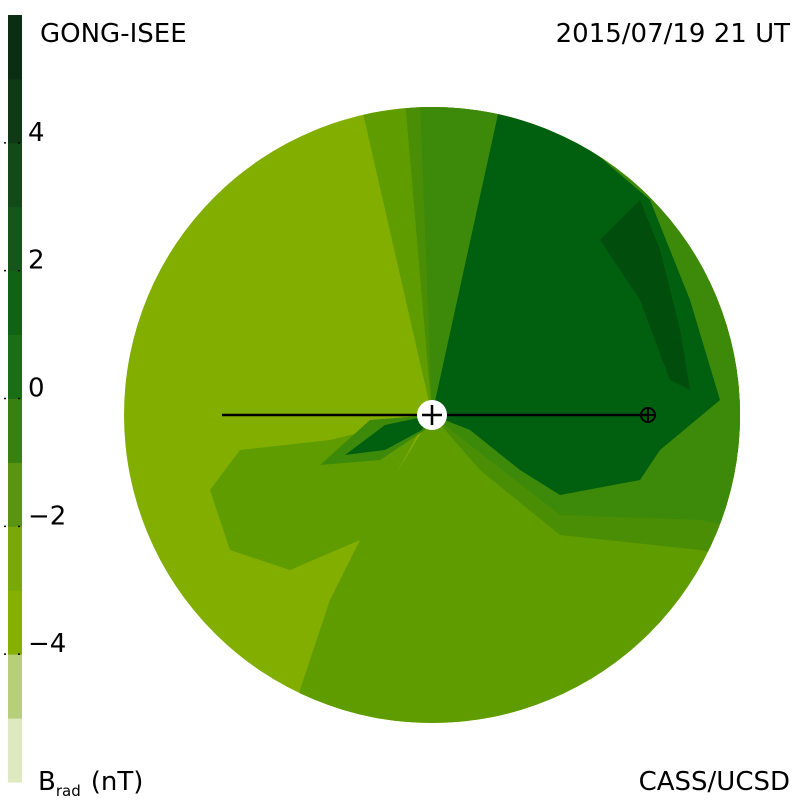 This screenshot has width=800, height=800. What do you see at coordinates (673, 34) in the screenshot?
I see `date: 2015/07/19 21 UT` at bounding box center [673, 34].